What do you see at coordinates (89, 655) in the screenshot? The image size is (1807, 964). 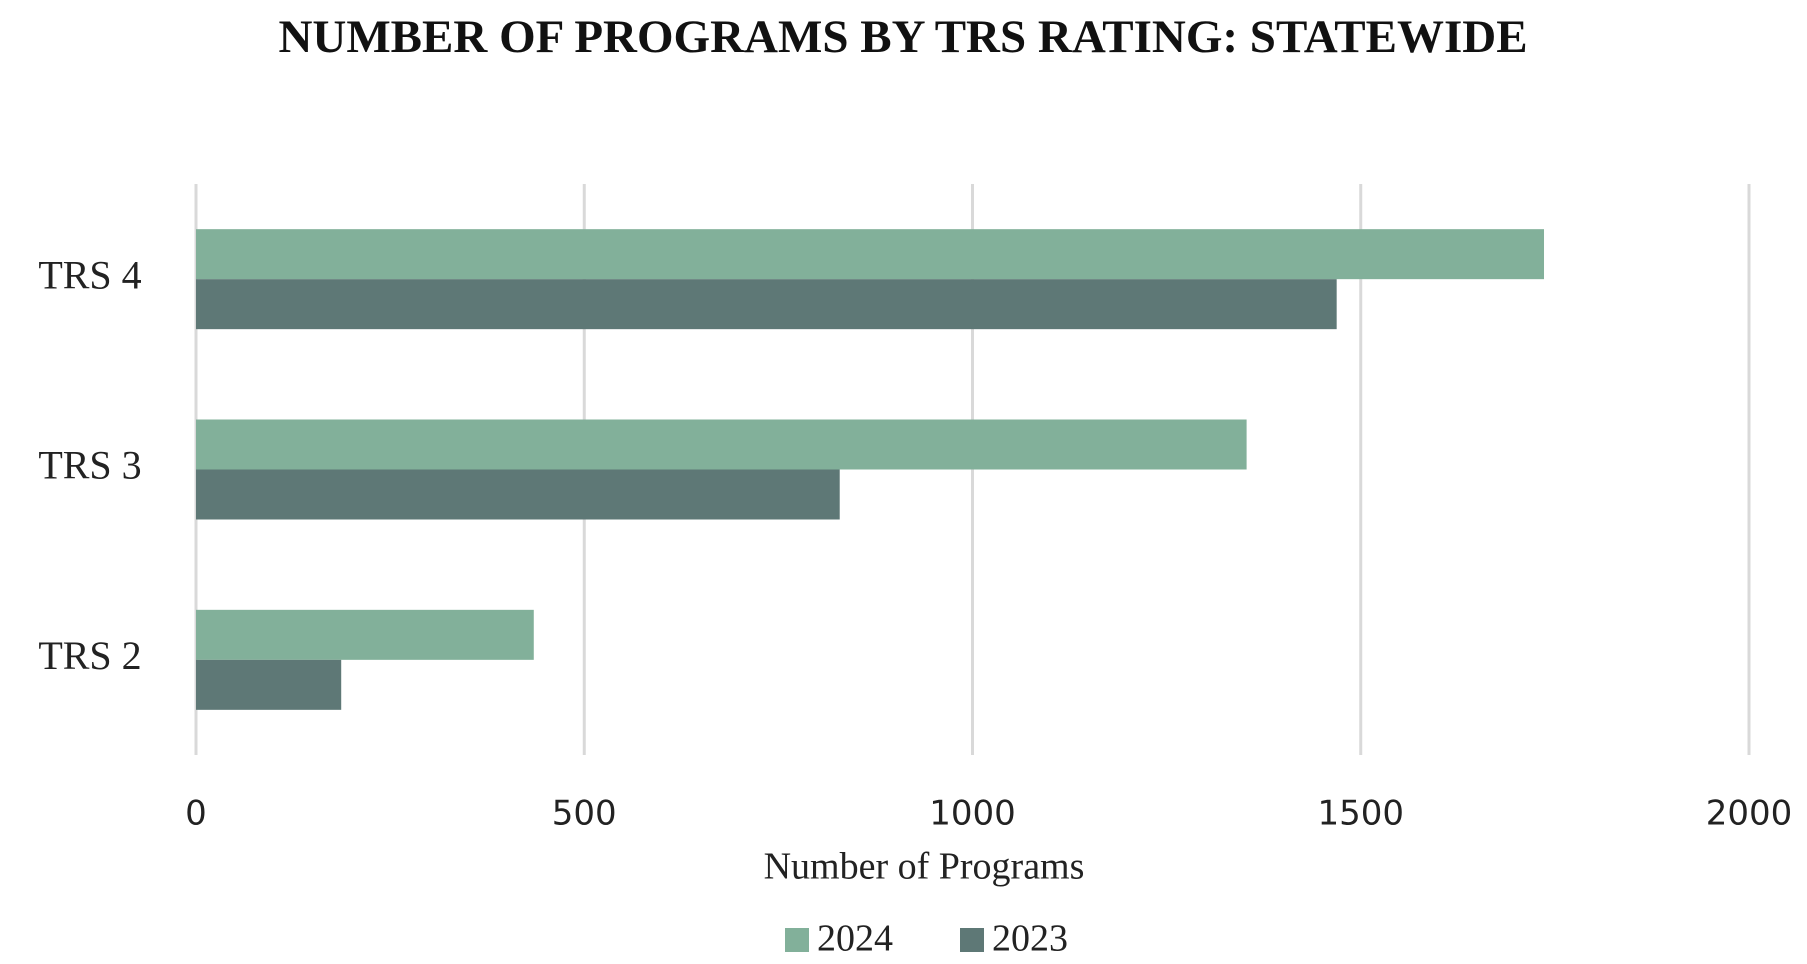 I see `y-tick-label: TRS 2` at bounding box center [89, 655].